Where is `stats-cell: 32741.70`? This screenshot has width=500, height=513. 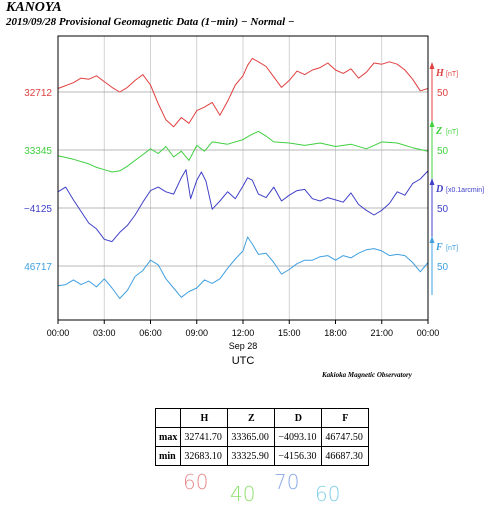 stats-cell: 32741.70 is located at coordinates (204, 437).